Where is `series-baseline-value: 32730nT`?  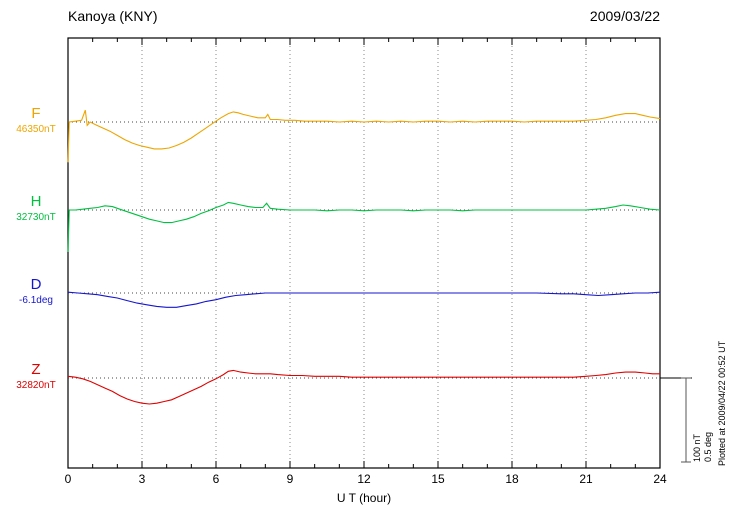
series-baseline-value: 32730nT is located at coordinates (36, 217).